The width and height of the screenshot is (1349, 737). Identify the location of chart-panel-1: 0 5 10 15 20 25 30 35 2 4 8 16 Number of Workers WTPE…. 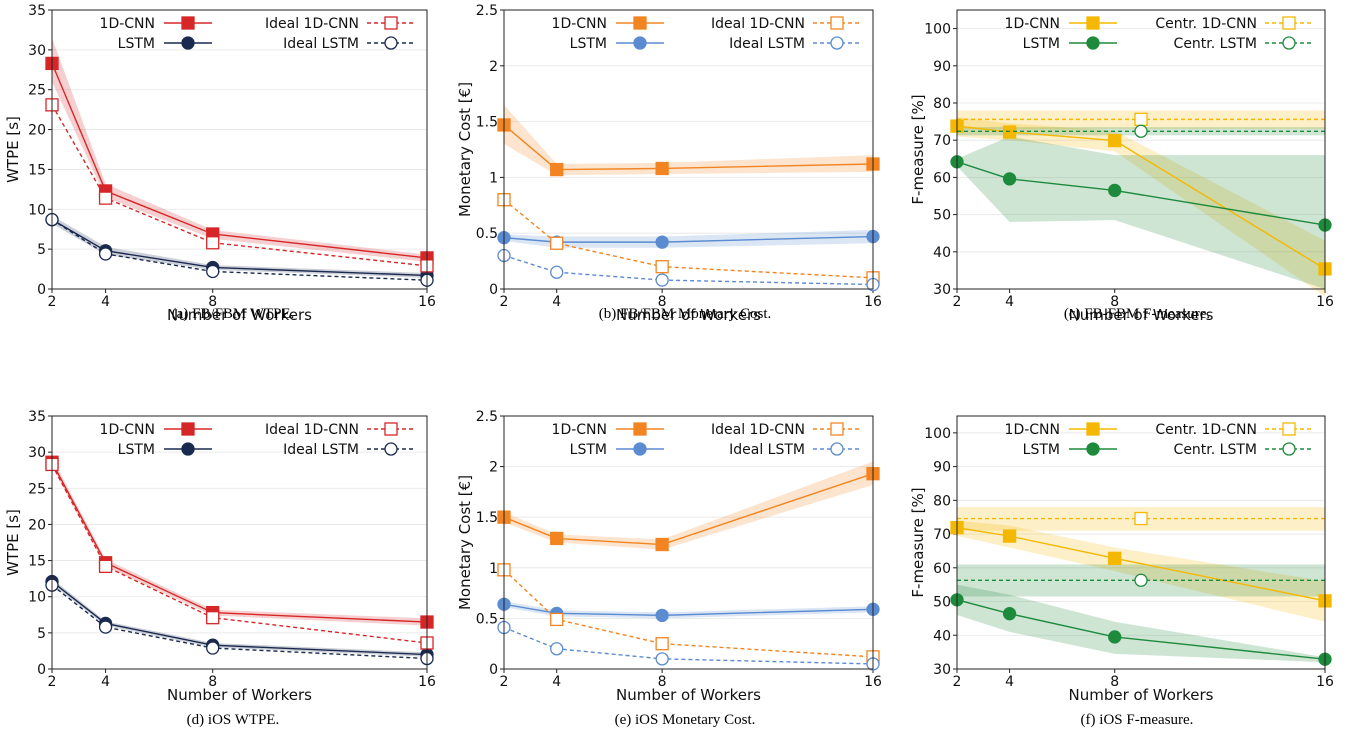
(220, 163).